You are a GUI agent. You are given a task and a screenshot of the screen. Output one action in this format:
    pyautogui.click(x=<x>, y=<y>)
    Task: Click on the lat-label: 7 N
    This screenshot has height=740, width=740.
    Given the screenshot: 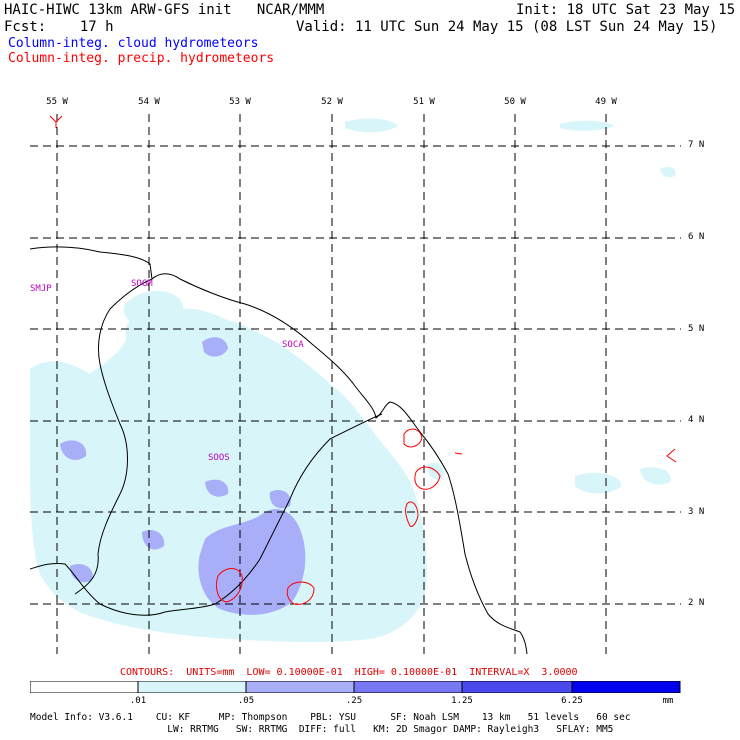 What is the action you would take?
    pyautogui.click(x=696, y=145)
    